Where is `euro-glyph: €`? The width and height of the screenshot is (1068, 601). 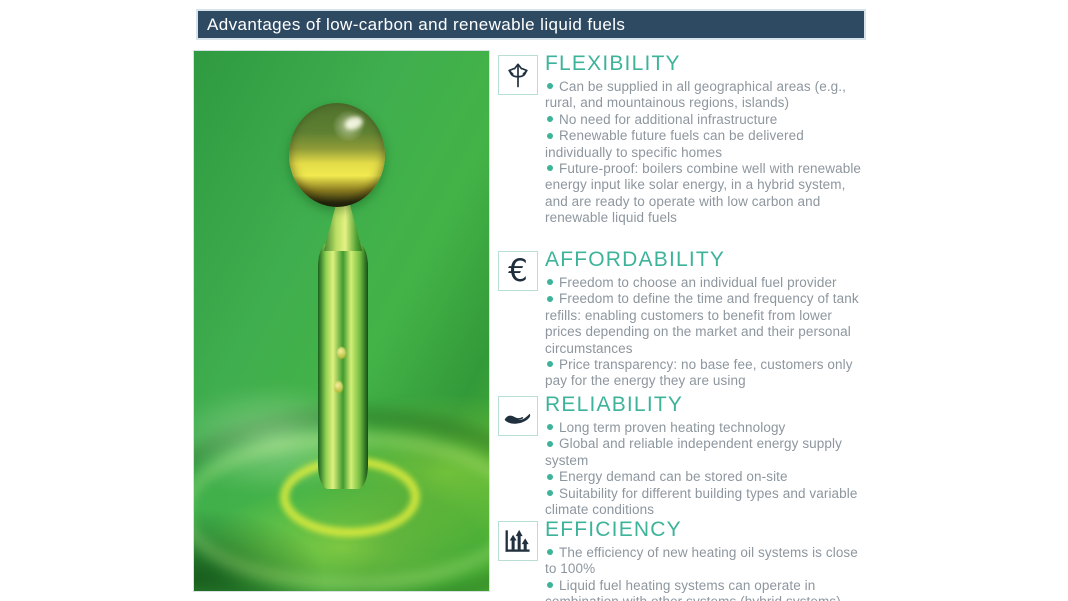
euro-glyph: € is located at coordinates (518, 270).